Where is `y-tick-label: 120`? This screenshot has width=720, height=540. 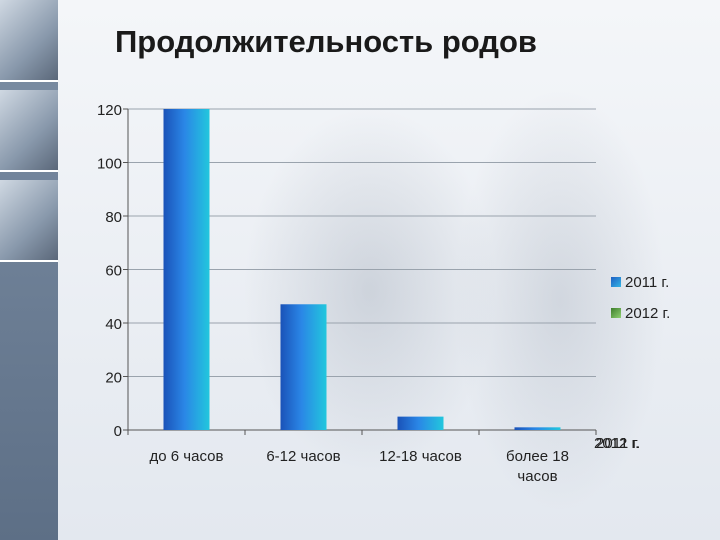
y-tick-label: 120 is located at coordinates (109, 110).